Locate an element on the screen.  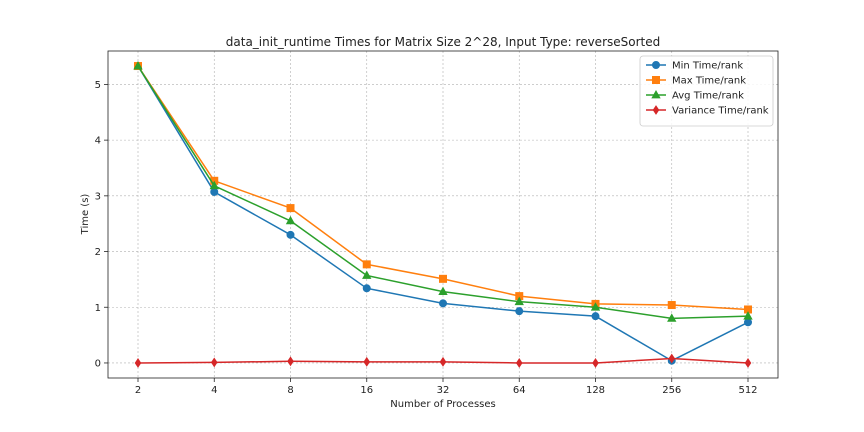
x-tick-label: 256 is located at coordinates (671, 390).